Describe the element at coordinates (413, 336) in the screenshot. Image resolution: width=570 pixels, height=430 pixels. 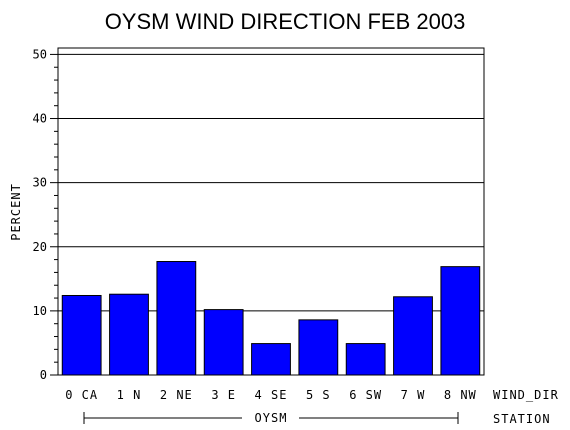
I see `bar-7-w` at that location.